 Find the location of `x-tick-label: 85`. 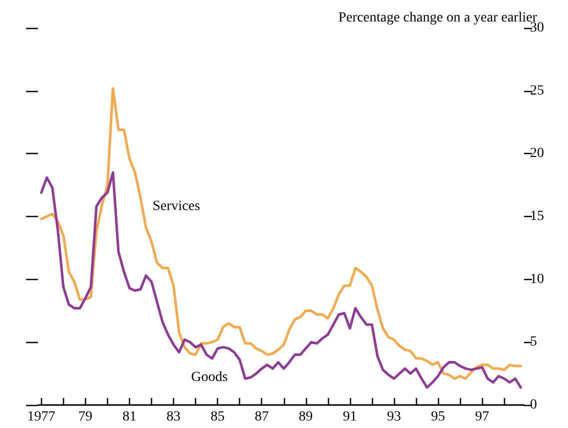

x-tick-label: 85 is located at coordinates (217, 417).